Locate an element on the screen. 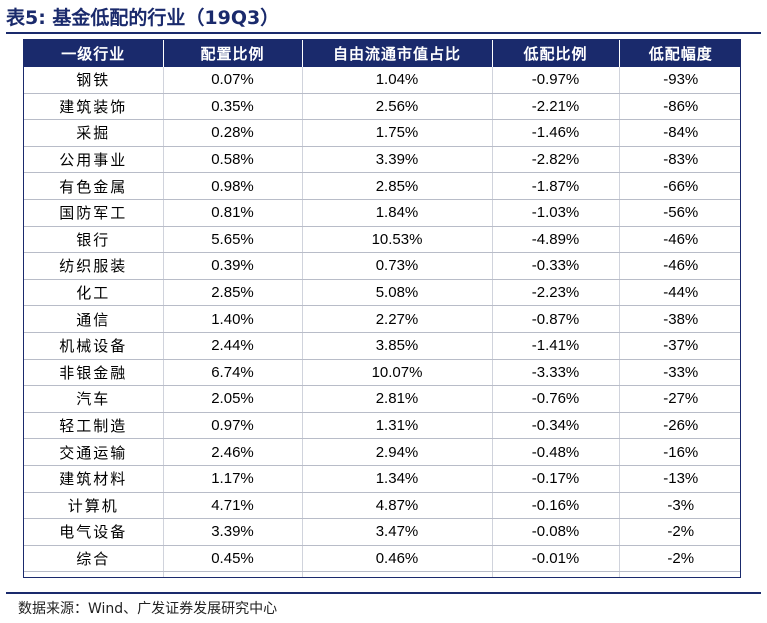 The width and height of the screenshot is (767, 623). table-cell: 1.84% is located at coordinates (397, 213).